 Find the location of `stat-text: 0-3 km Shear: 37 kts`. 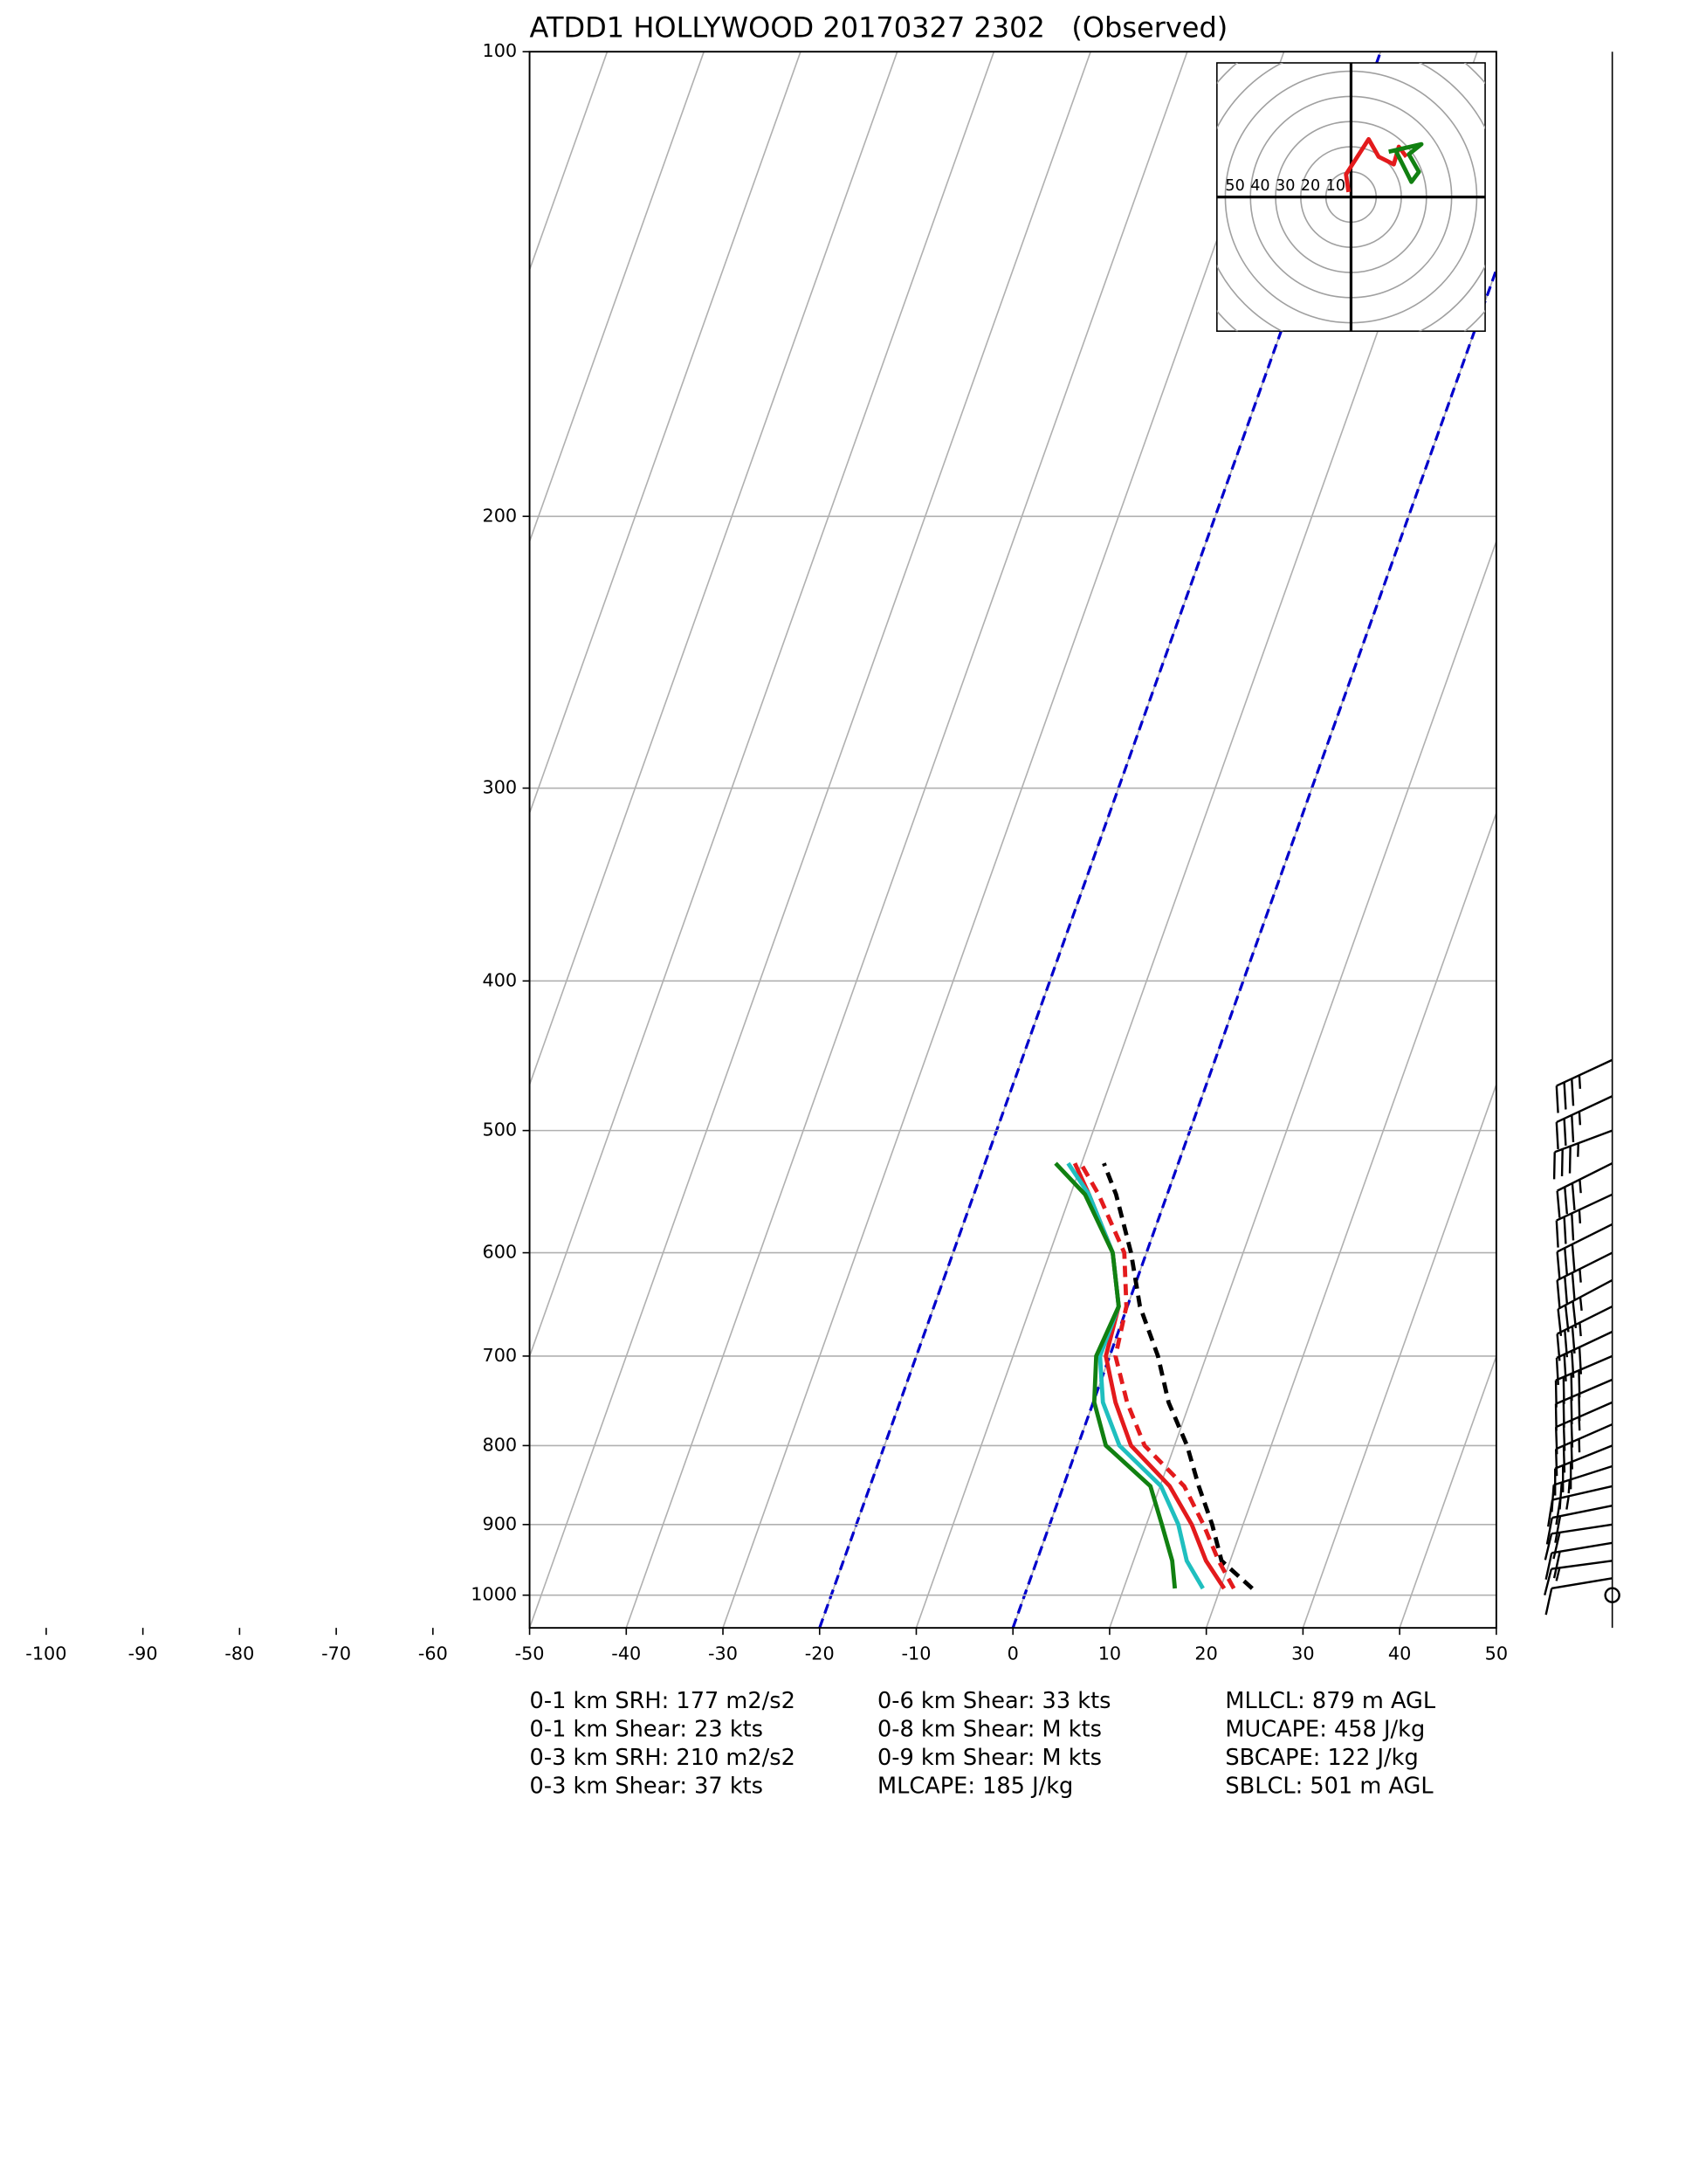

stat-text: 0-3 km Shear: 37 kts is located at coordinates (646, 1786).